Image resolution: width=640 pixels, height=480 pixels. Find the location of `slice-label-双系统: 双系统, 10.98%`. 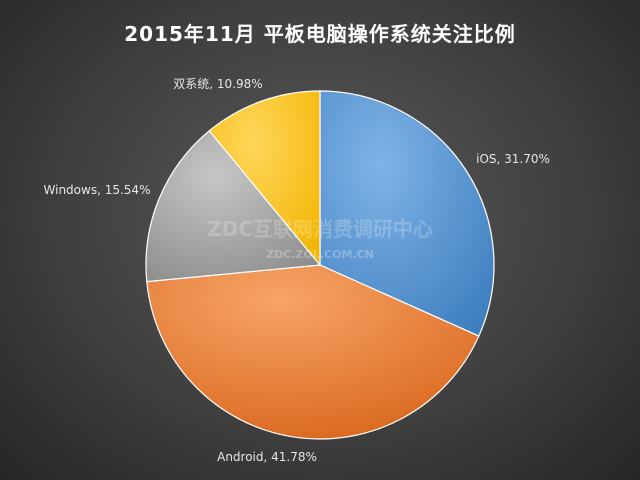

slice-label-双系统: 双系统, 10.98% is located at coordinates (217, 84).